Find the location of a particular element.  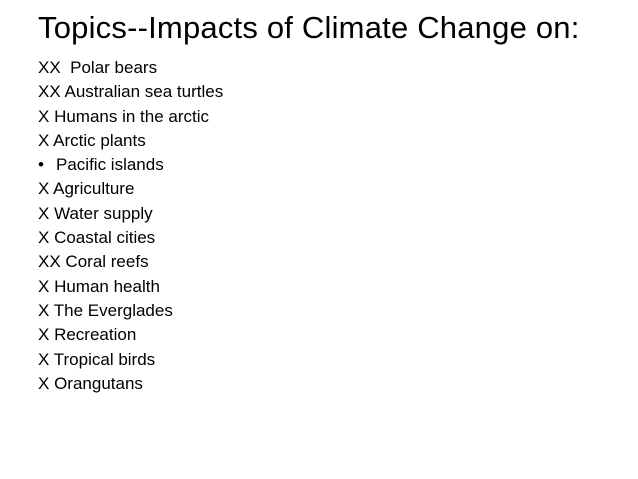

topic-item: • Pacific islands is located at coordinates (130, 165).